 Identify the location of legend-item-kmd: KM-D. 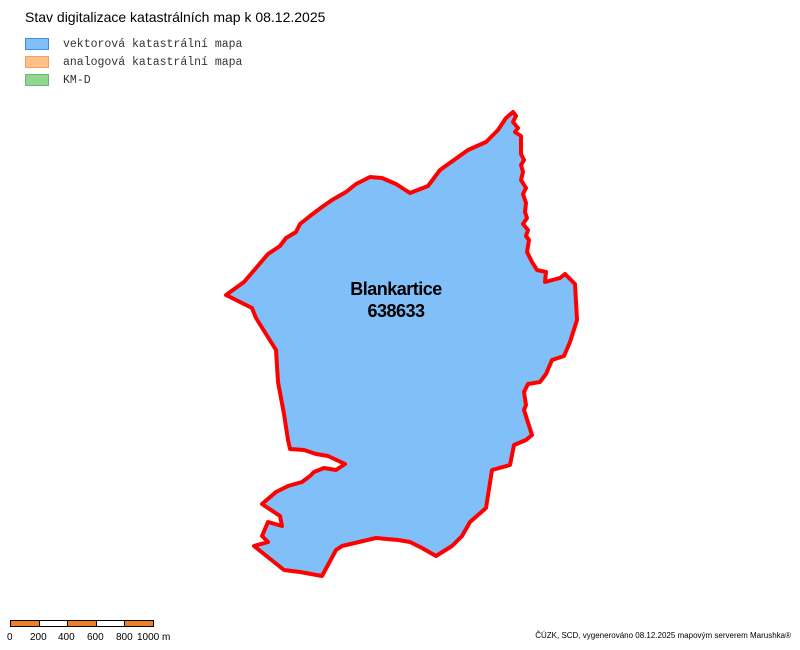
(133, 80).